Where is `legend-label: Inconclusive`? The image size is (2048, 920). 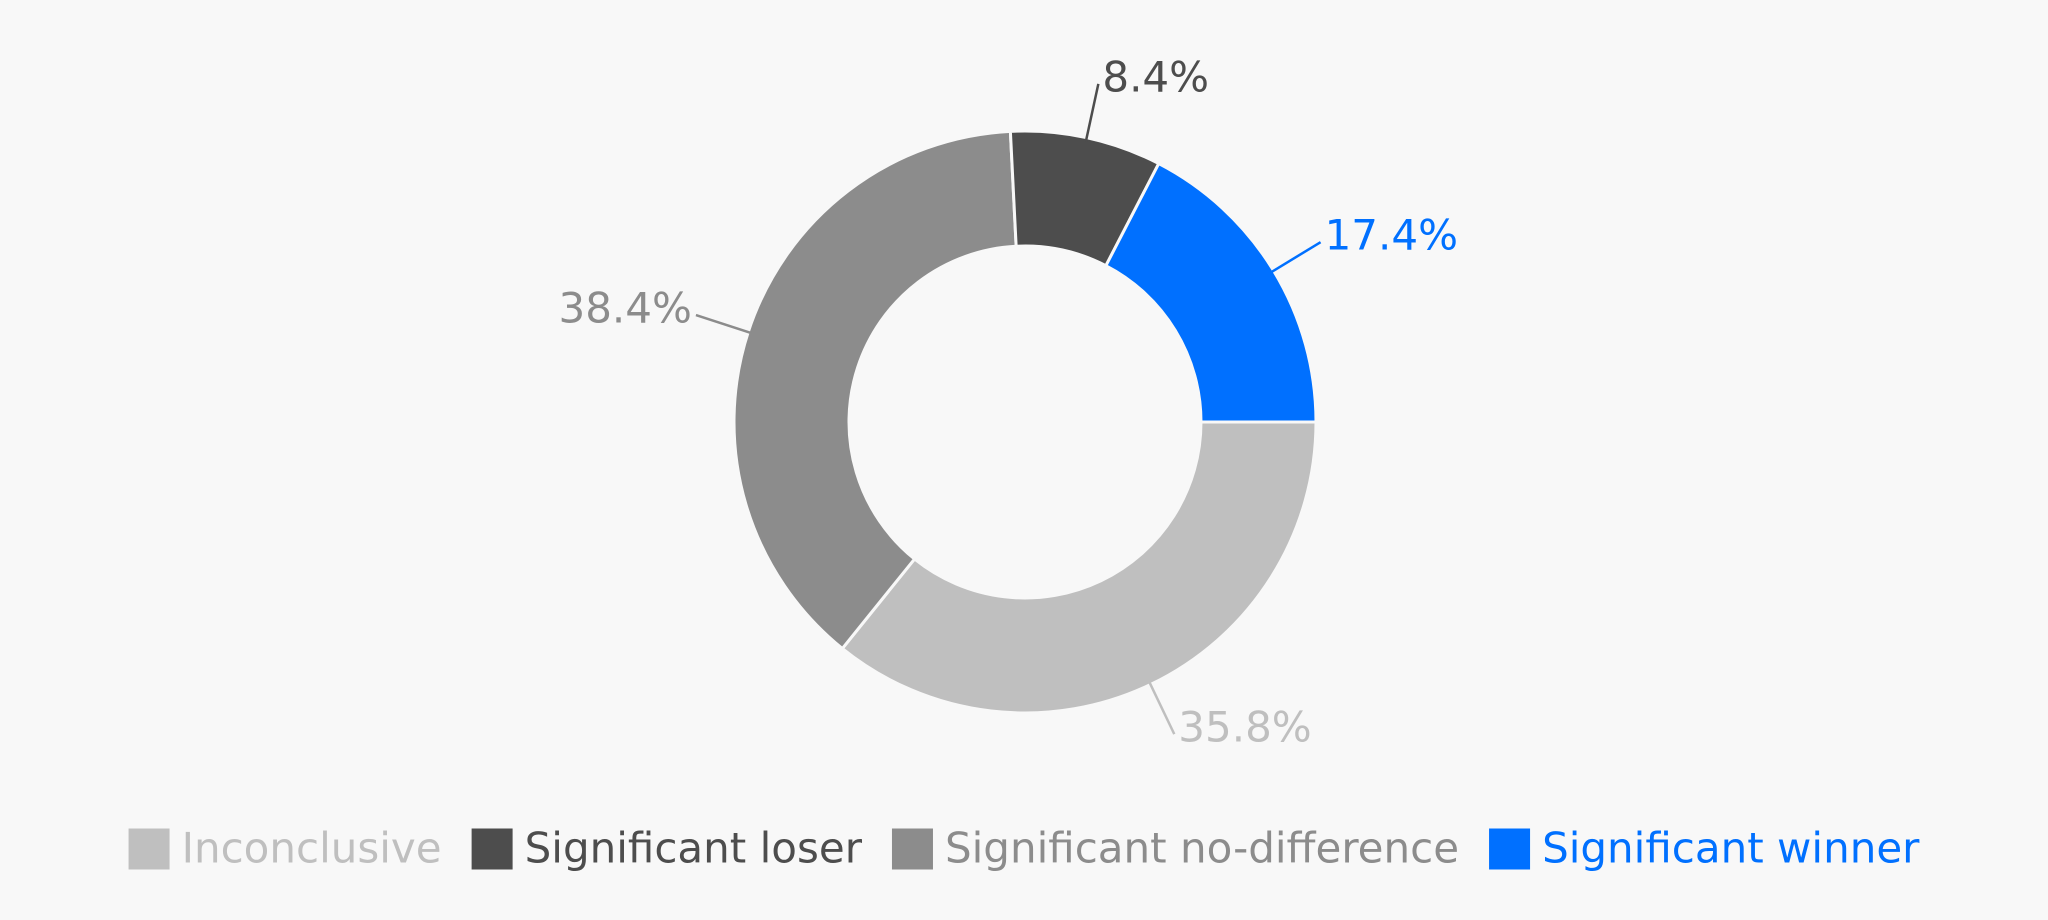
legend-label: Inconclusive is located at coordinates (312, 848).